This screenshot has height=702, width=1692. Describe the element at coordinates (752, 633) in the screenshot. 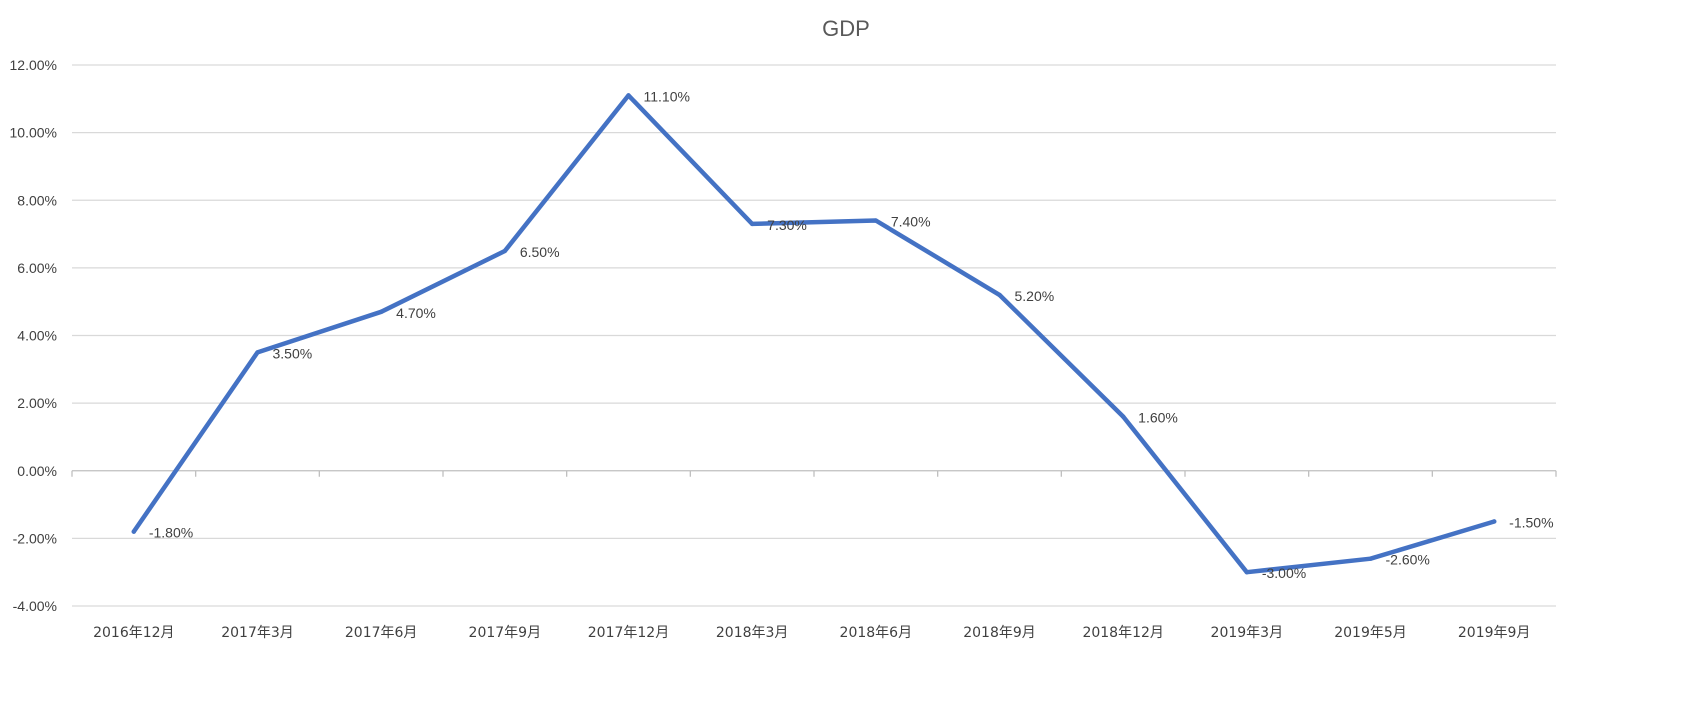

I see `x-tick-label: 2018年3月` at that location.